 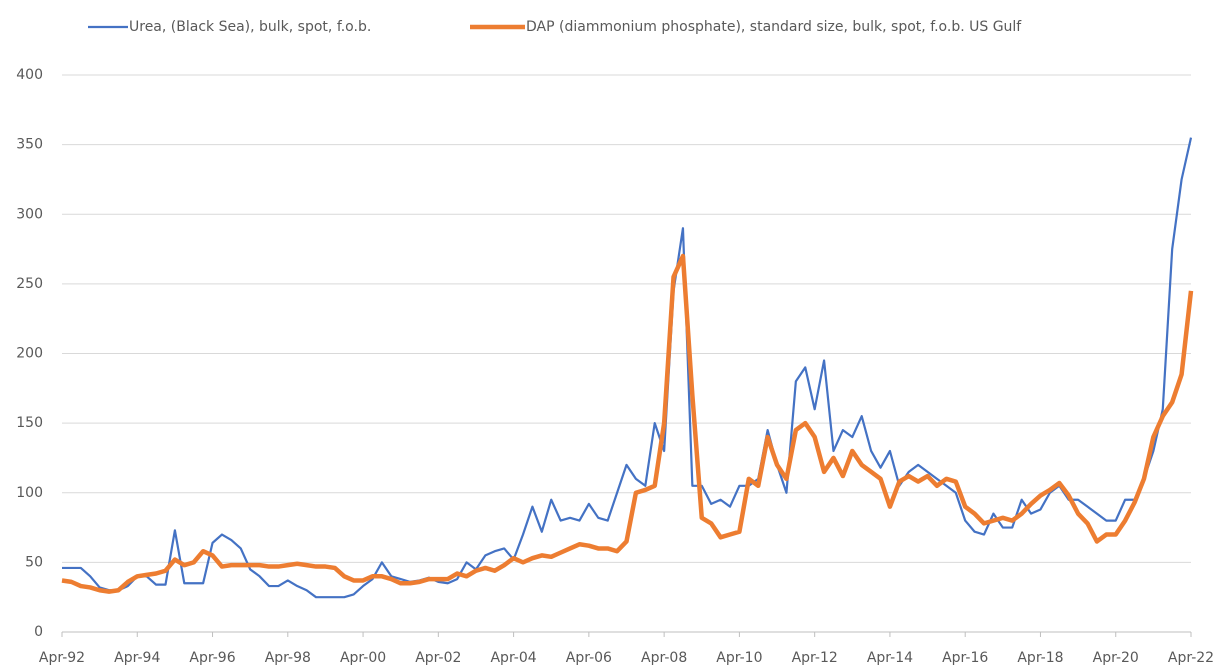 What do you see at coordinates (438, 658) in the screenshot?
I see `x-tick-label: Apr-02` at bounding box center [438, 658].